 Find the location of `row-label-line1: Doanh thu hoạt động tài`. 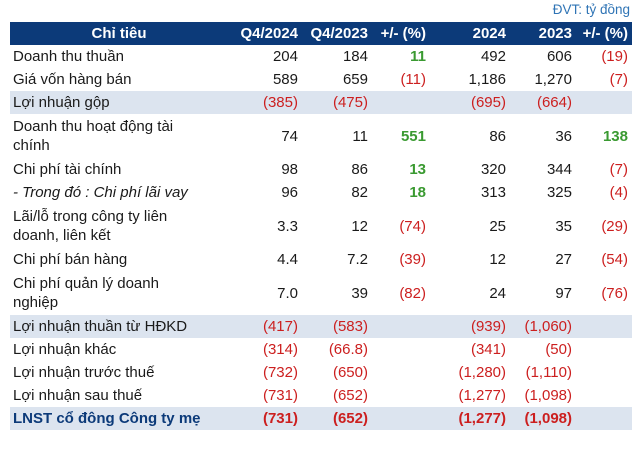

row-label-line1: Doanh thu hoạt động tài is located at coordinates (93, 126).